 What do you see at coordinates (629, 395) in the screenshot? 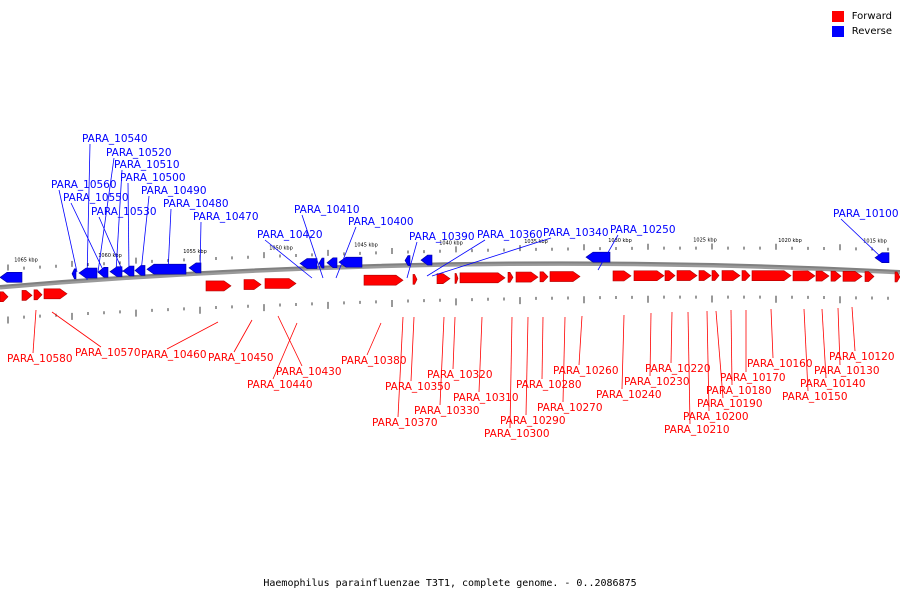
I see `forward-gene-label: PARA_10240` at bounding box center [629, 395].